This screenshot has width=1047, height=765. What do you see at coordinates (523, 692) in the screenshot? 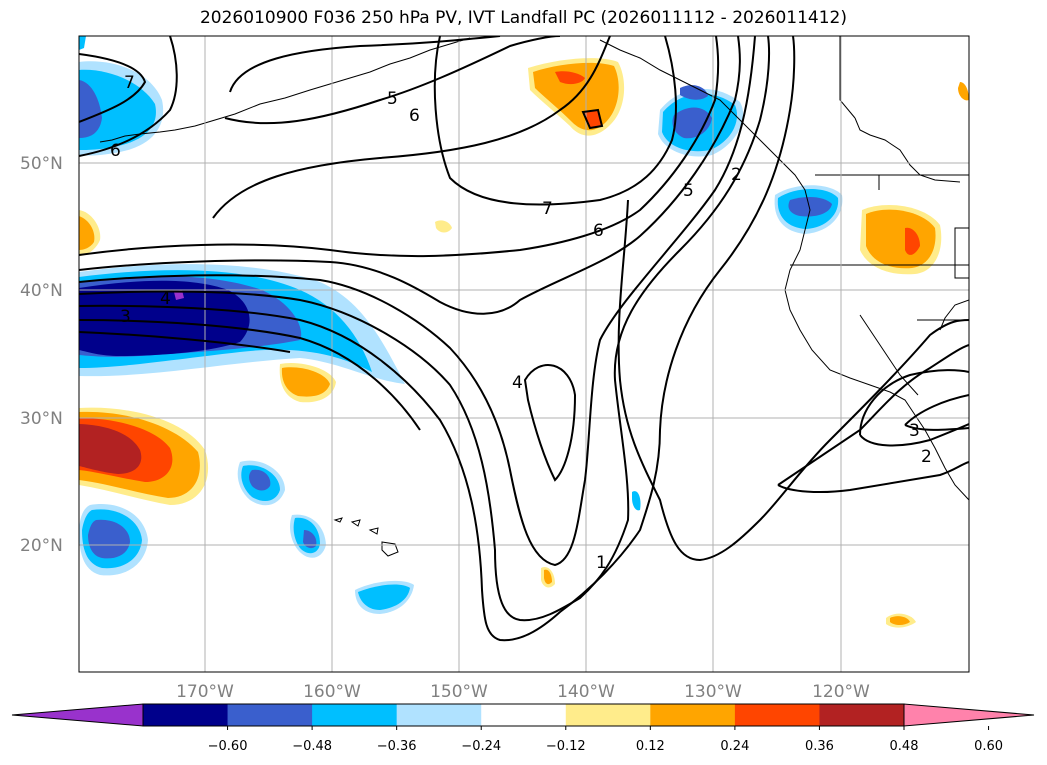
I see `longitude-labels: 170°W 160°W 150°W 140°W 130°W 120°W` at bounding box center [523, 692].